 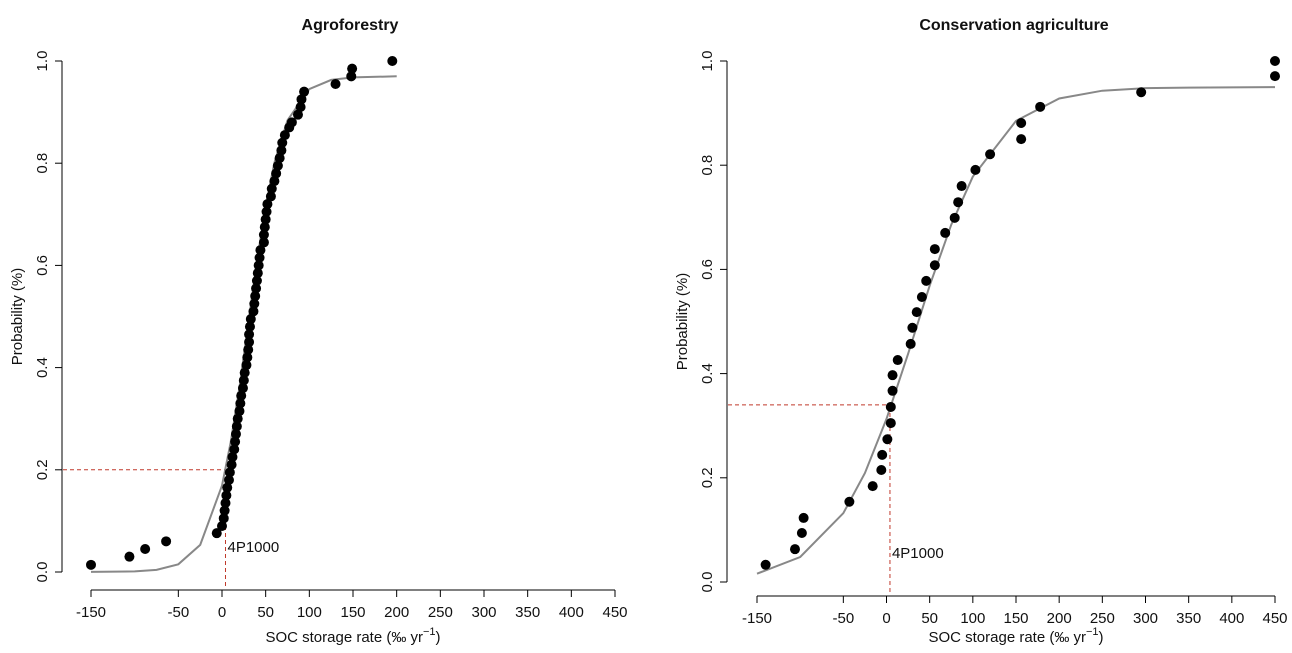 What do you see at coordinates (929, 618) in the screenshot?
I see `x-tick-label: 50` at bounding box center [929, 618].